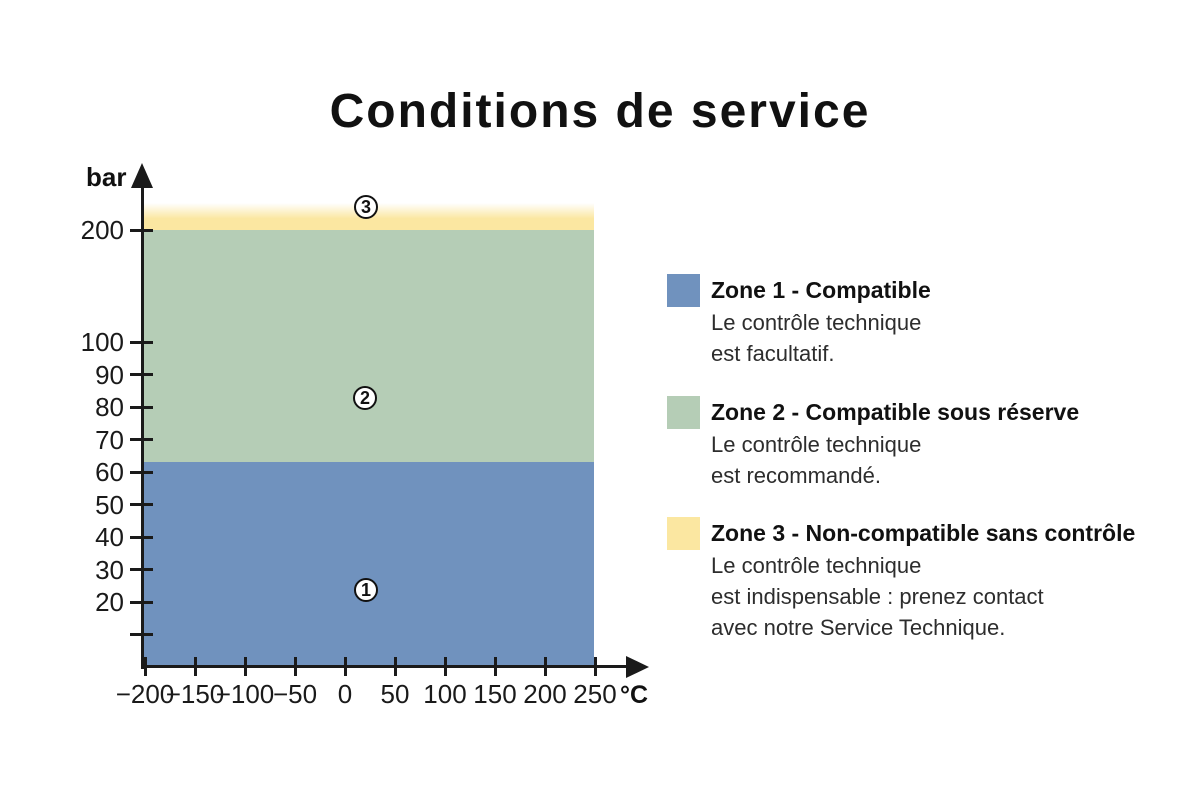 The height and width of the screenshot is (788, 1200). Describe the element at coordinates (365, 398) in the screenshot. I see `zone-marker-2: 2` at that location.